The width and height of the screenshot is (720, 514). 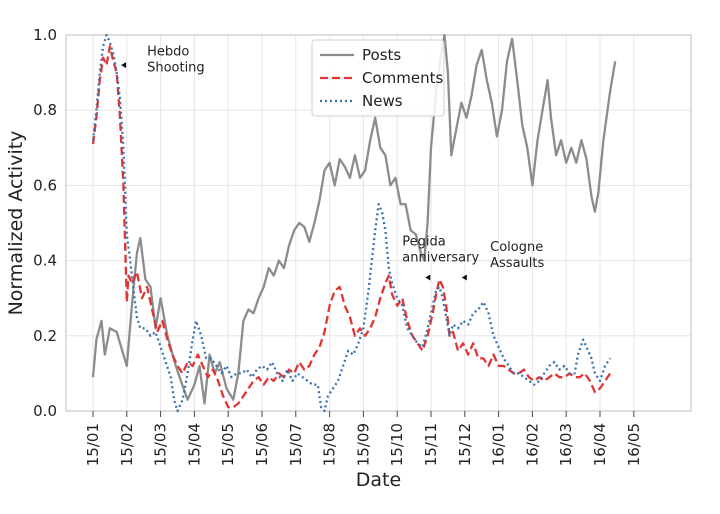 I want to click on x-tick-label: 15/11, so click(x=431, y=444).